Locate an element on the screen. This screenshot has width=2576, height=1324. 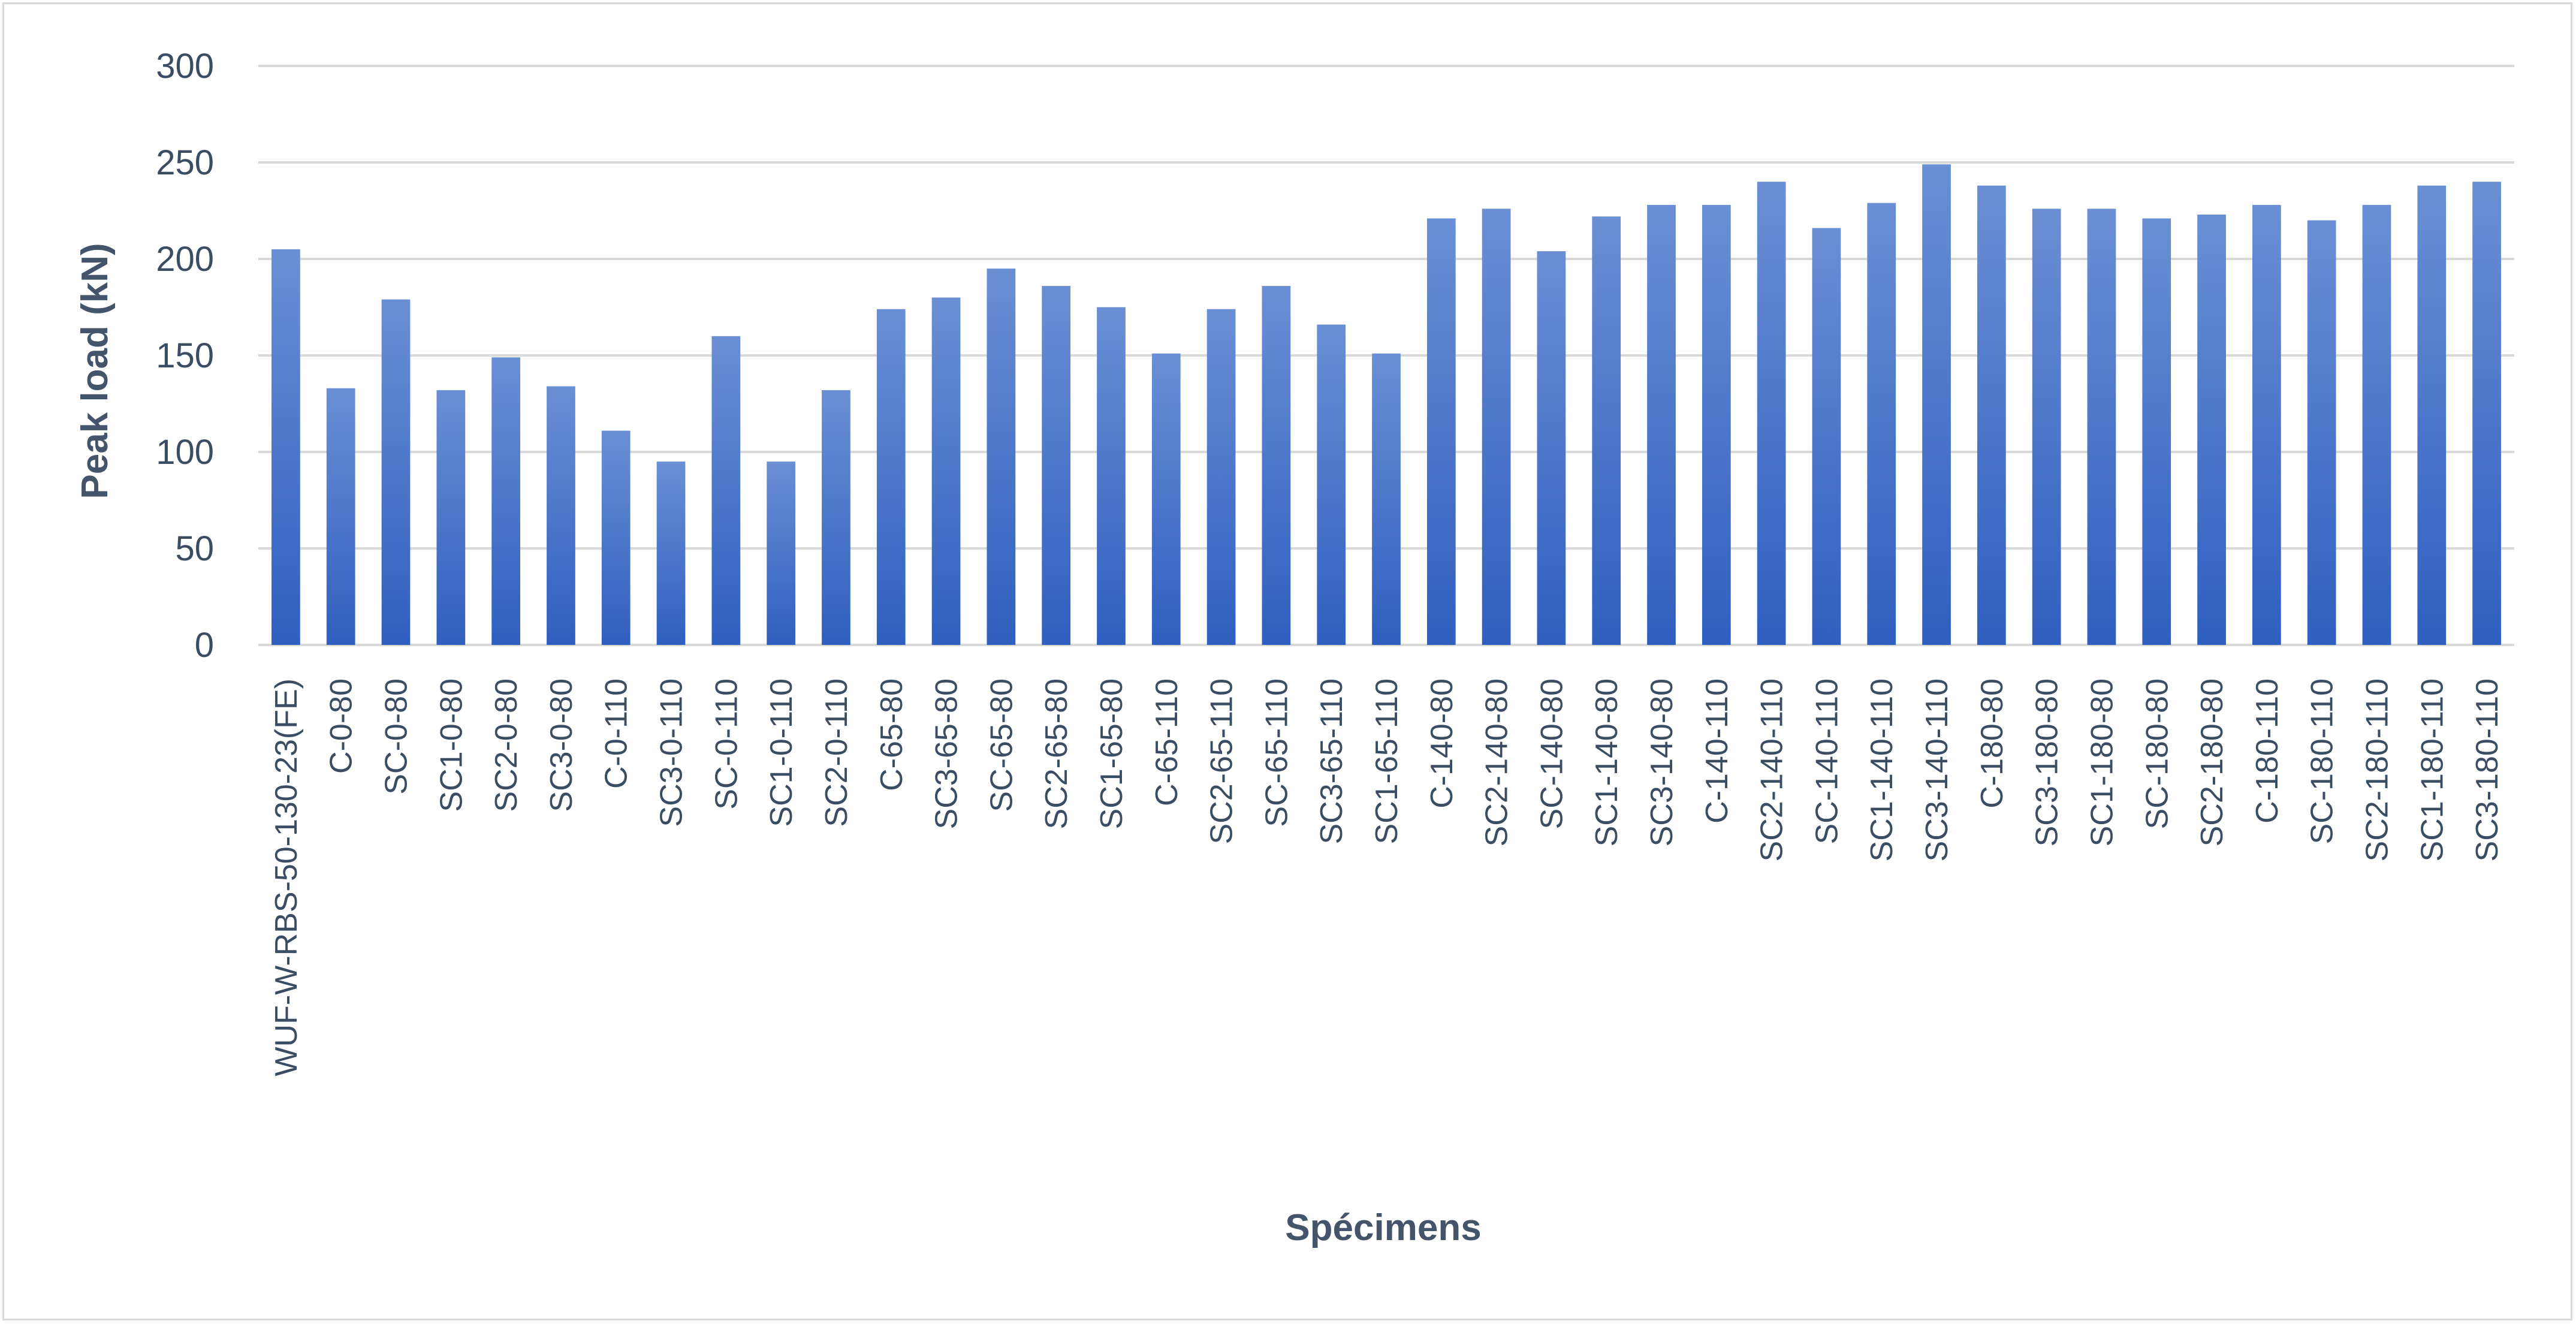
x-tick-label: SC1-140-80 is located at coordinates (1606, 762).